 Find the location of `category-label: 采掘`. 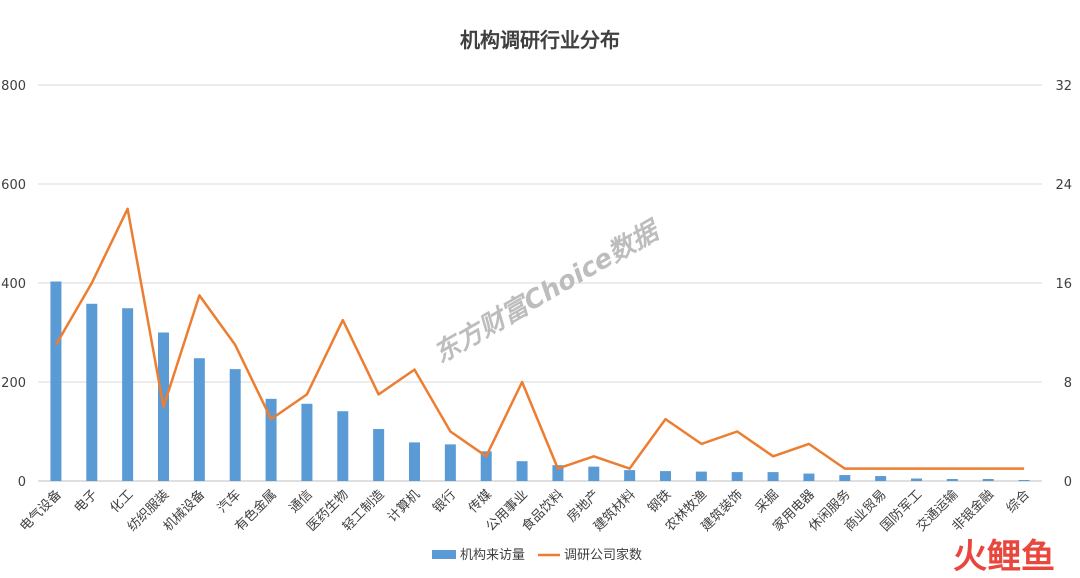

category-label: 采掘 is located at coordinates (767, 501).